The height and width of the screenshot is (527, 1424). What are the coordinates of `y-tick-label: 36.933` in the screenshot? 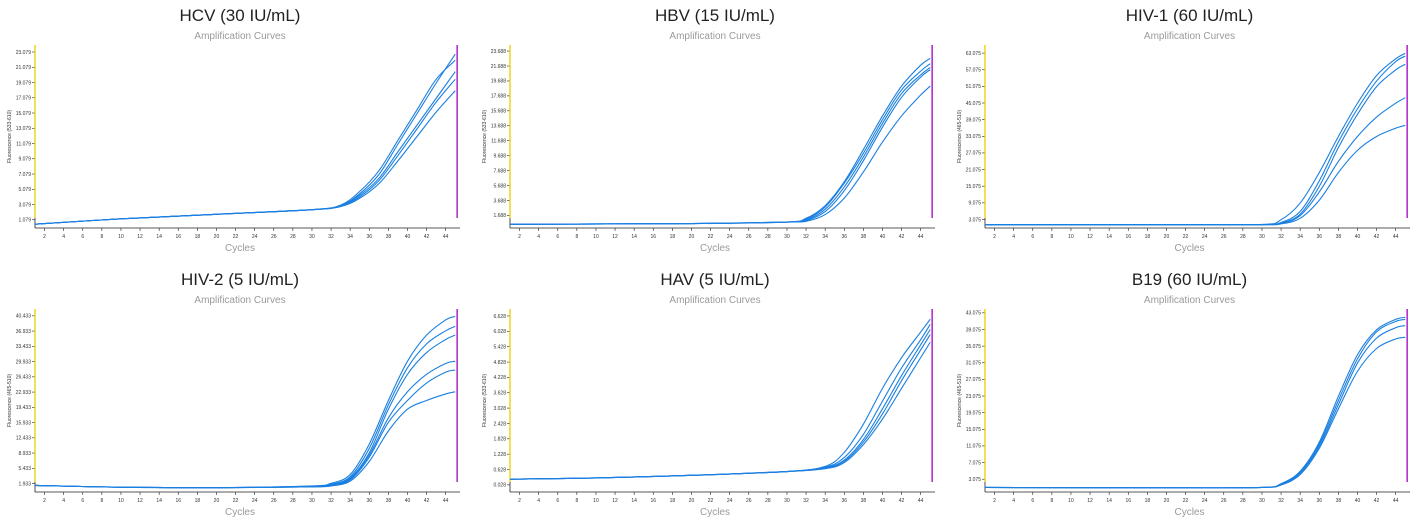 It's located at (24, 332).